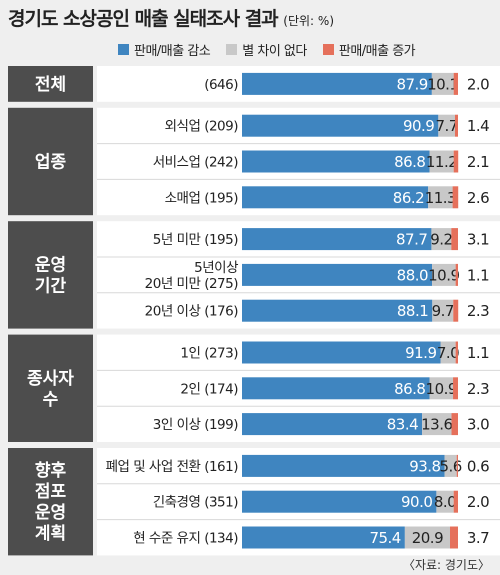 The width and height of the screenshot is (500, 575). Describe the element at coordinates (384, 538) in the screenshot. I see `value-label-decrease: 75.4` at that location.